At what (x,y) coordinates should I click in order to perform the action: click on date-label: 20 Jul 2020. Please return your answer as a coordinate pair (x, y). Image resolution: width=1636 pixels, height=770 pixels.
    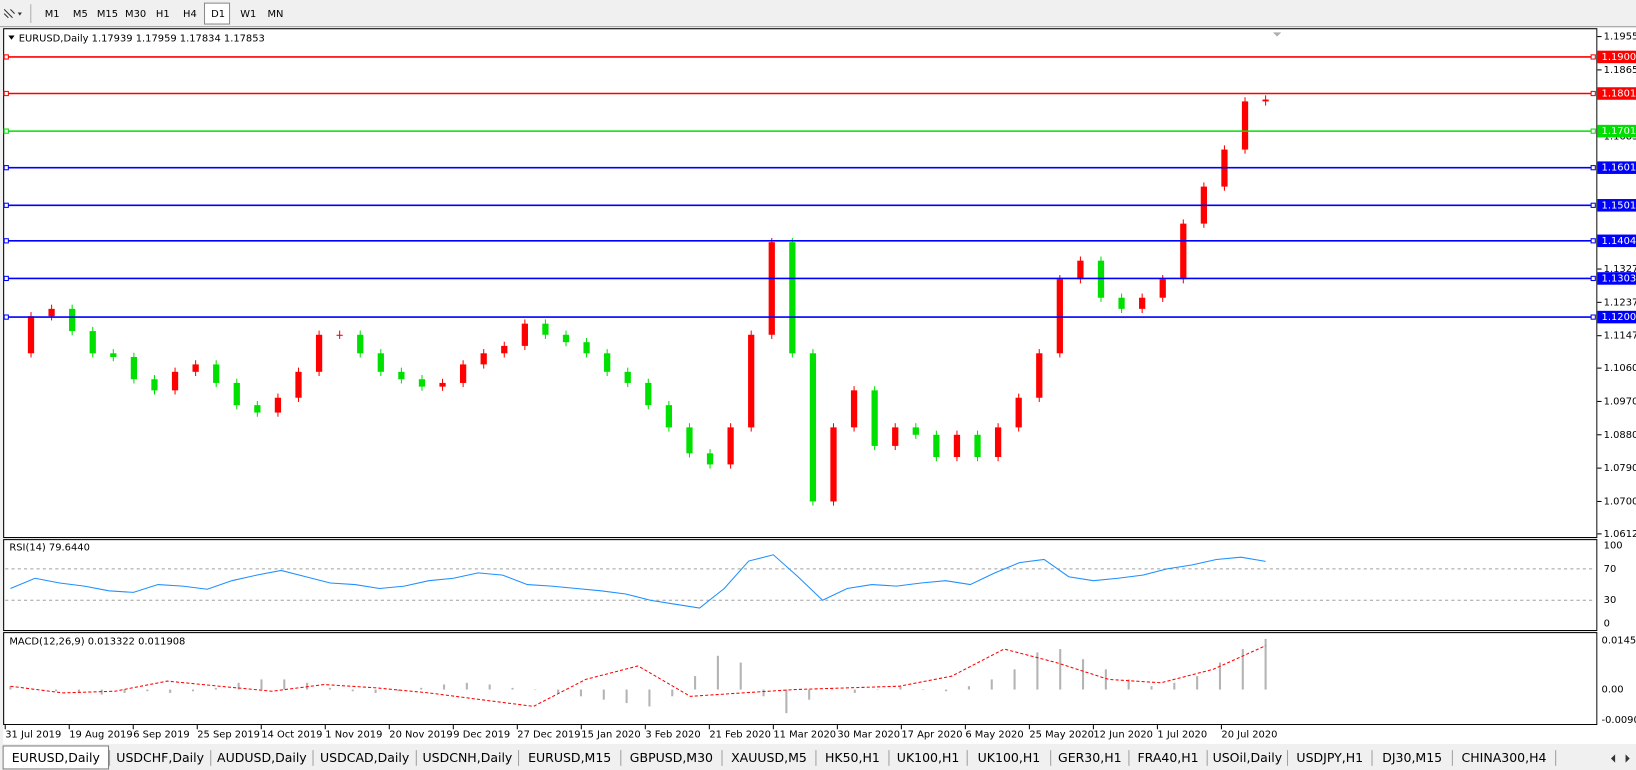
    Looking at the image, I should click on (1249, 734).